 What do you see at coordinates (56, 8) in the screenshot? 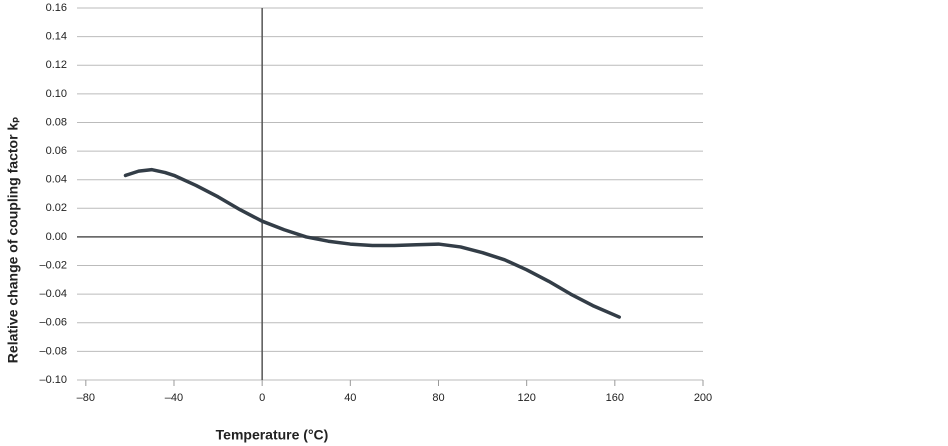
I see `y-tick-label: 0.16` at bounding box center [56, 8].